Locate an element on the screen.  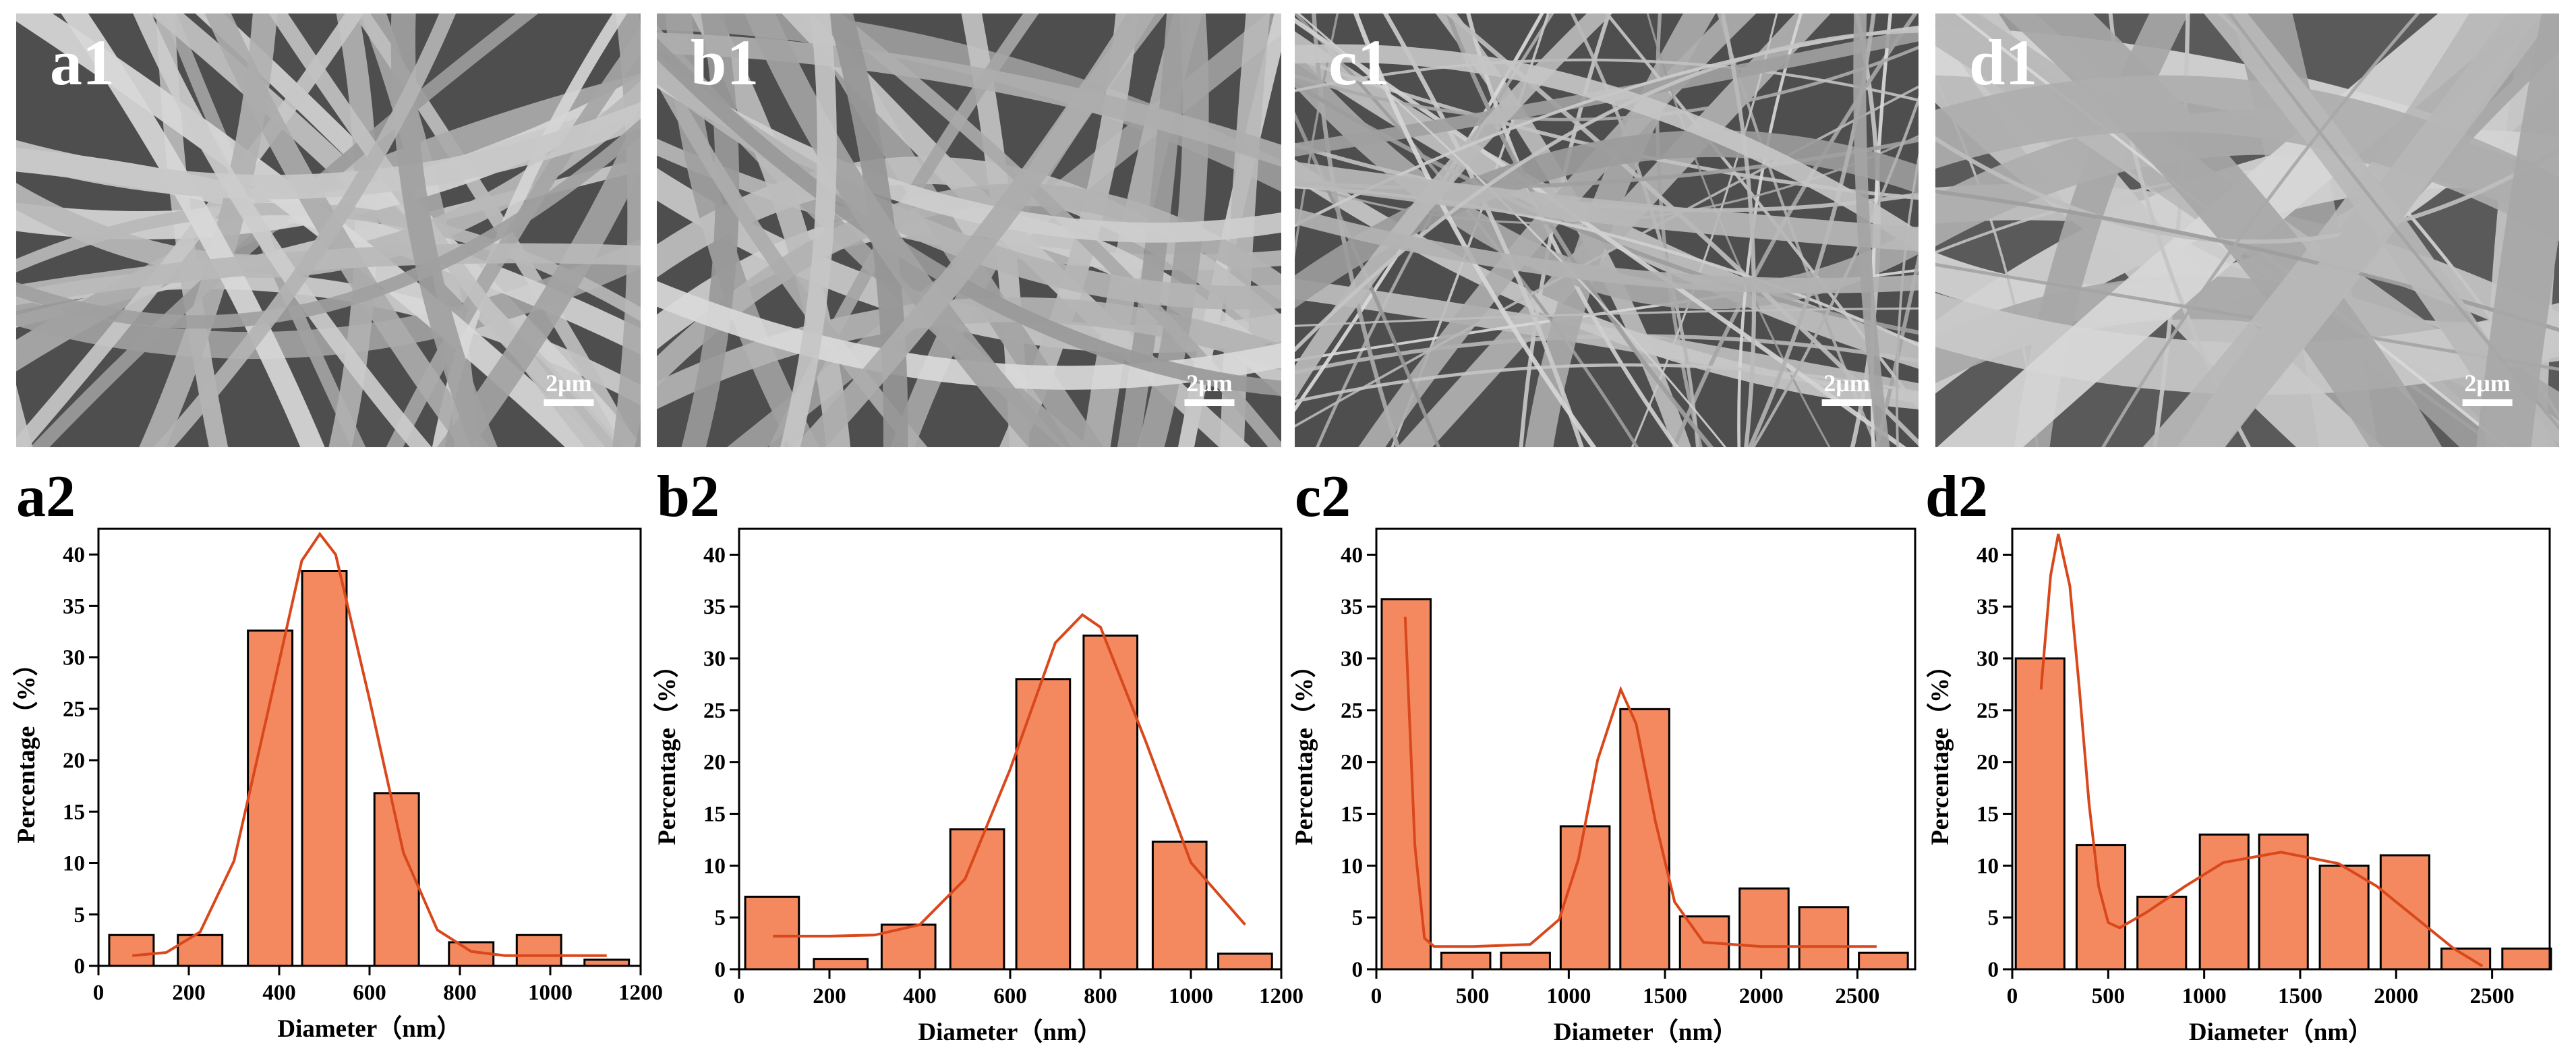
x-tick-label: 1200 is located at coordinates (641, 993).